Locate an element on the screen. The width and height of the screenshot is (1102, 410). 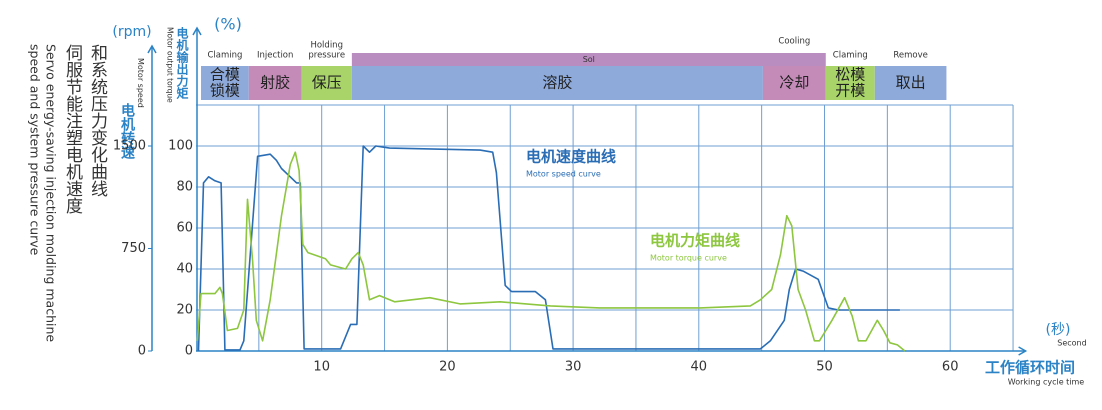
y2-label-en: Motor speed is located at coordinates (140, 83).